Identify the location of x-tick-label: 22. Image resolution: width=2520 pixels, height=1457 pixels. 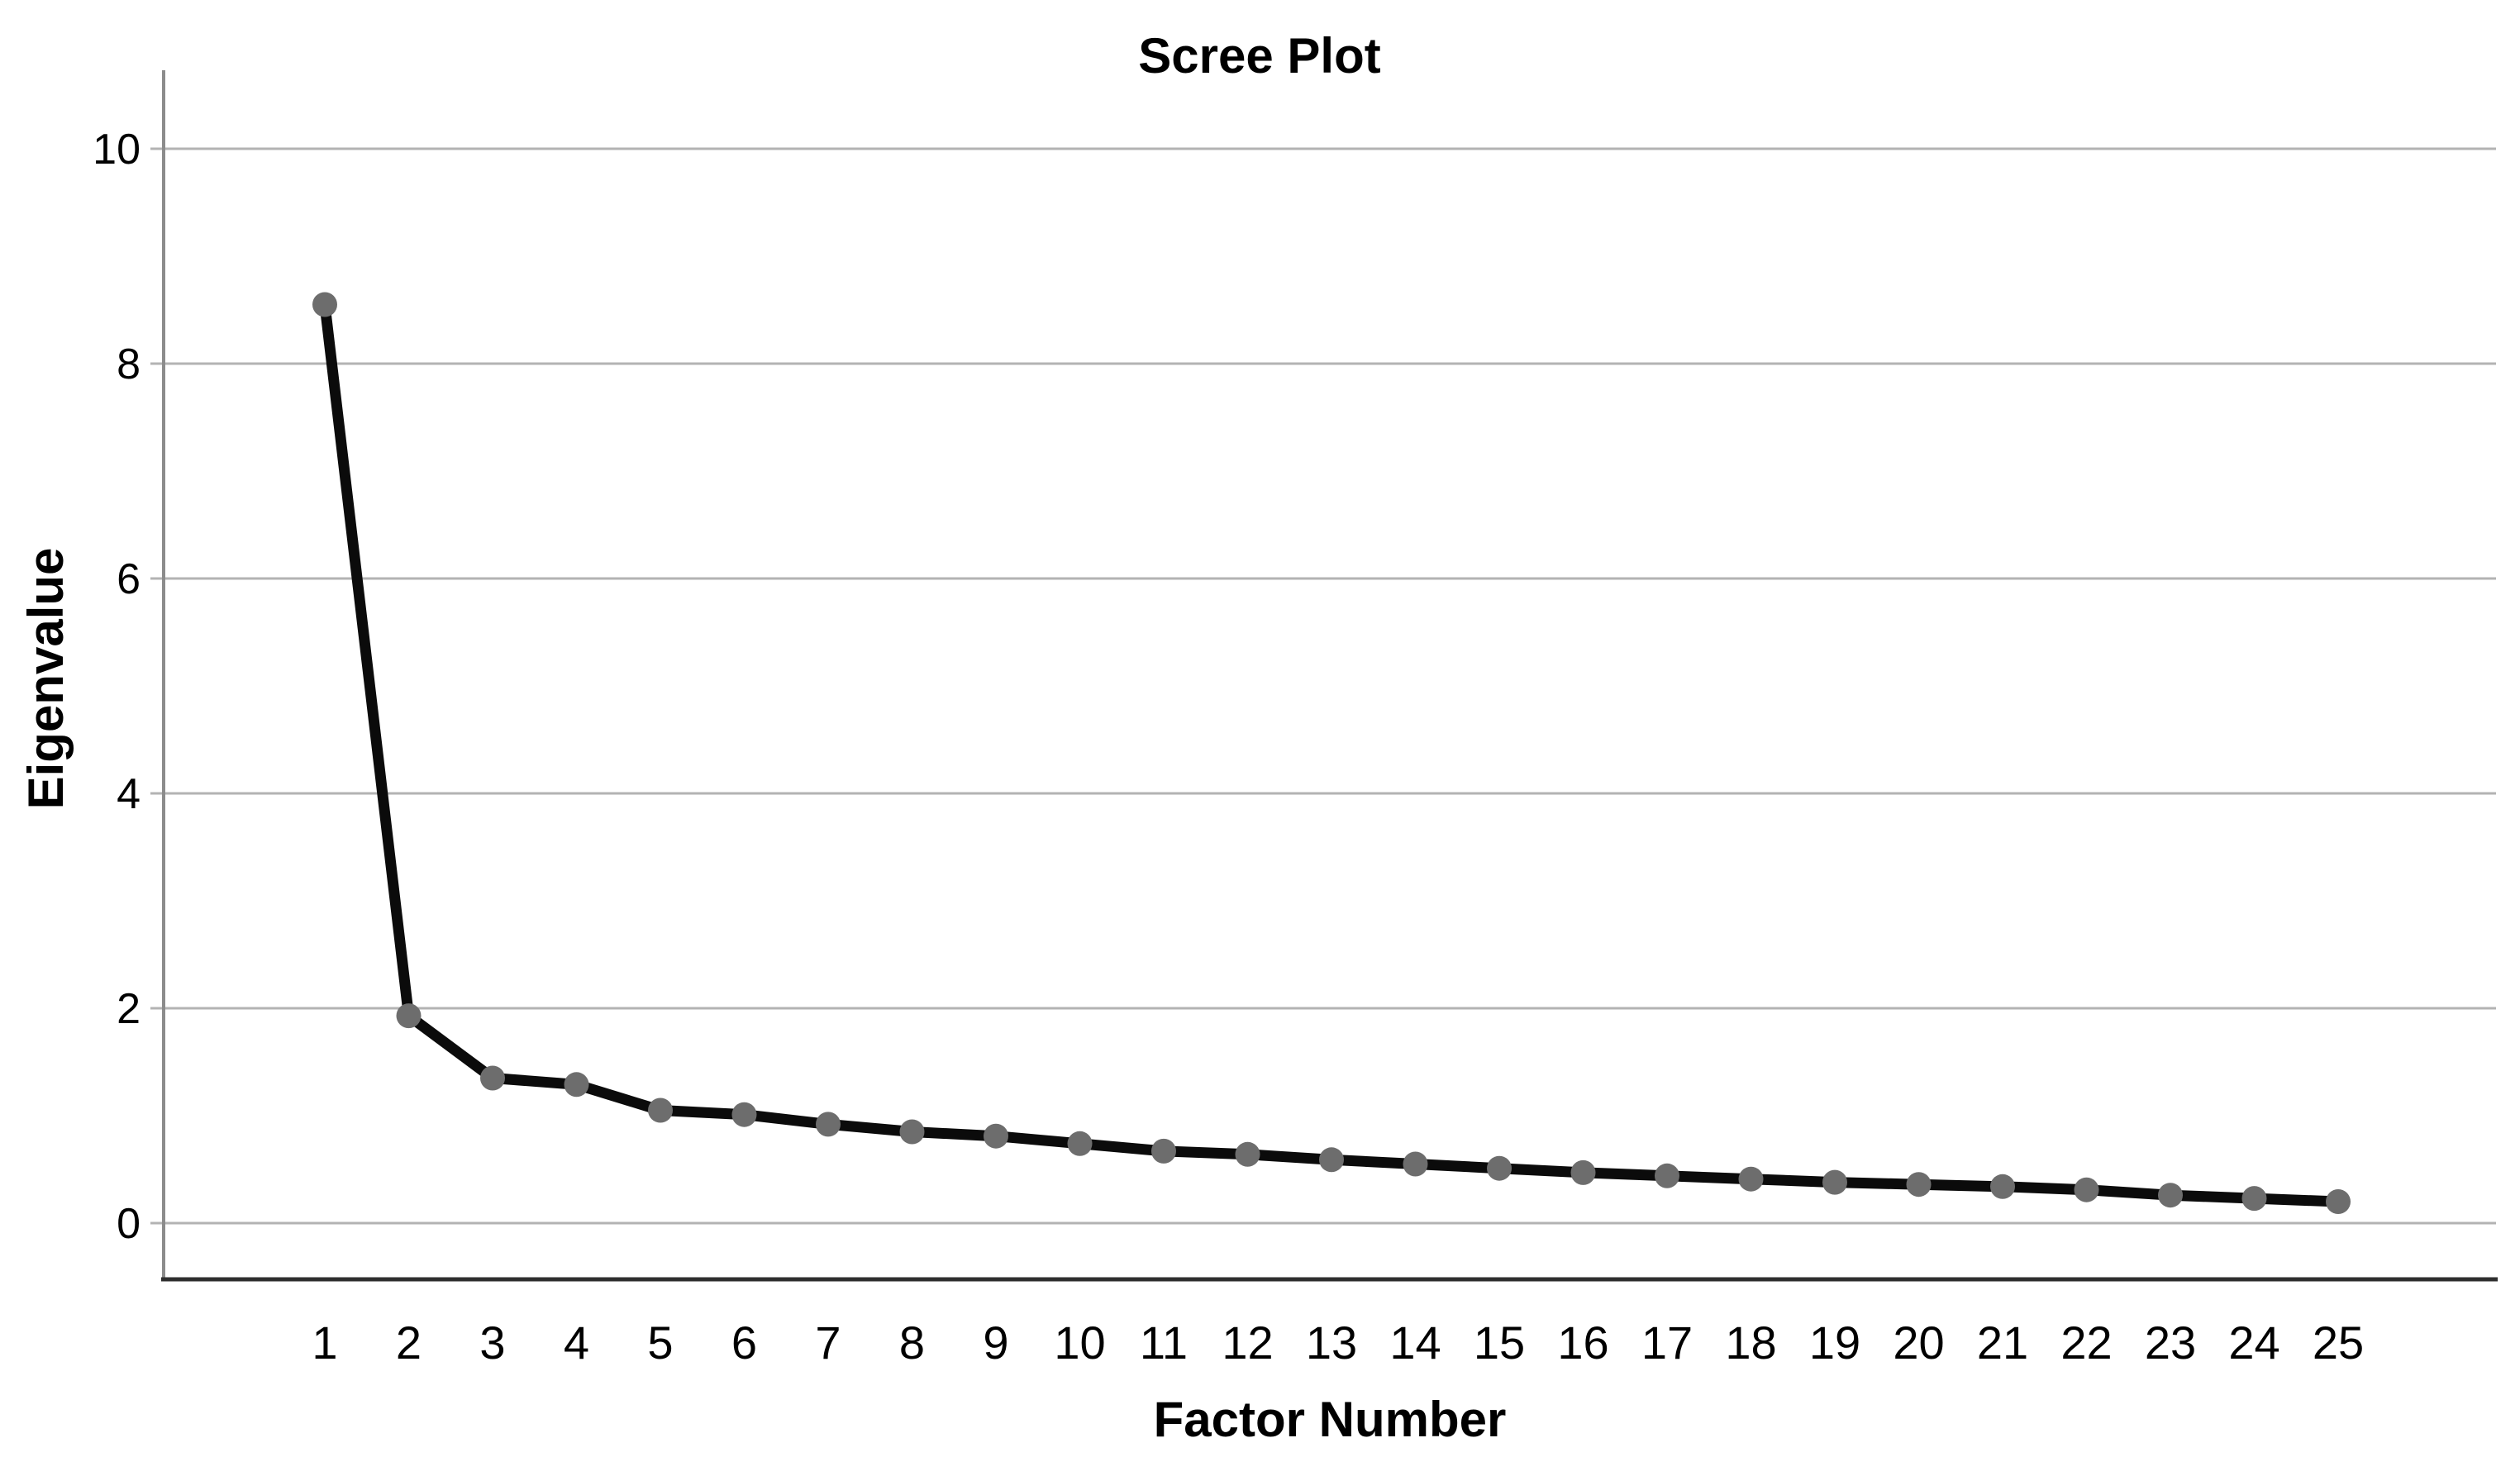
(2086, 1343).